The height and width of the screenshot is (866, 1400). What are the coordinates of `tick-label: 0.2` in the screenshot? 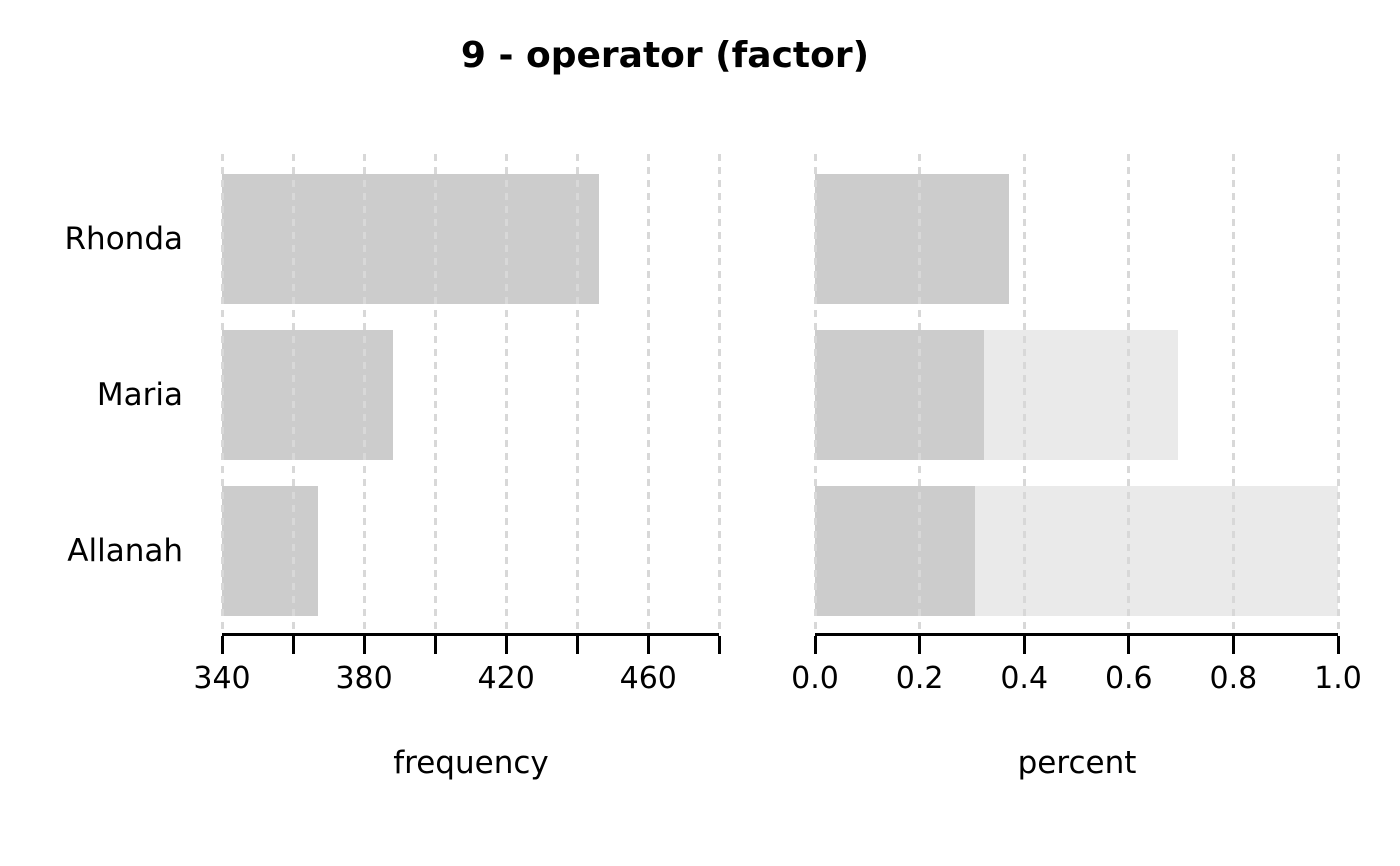 It's located at (919, 678).